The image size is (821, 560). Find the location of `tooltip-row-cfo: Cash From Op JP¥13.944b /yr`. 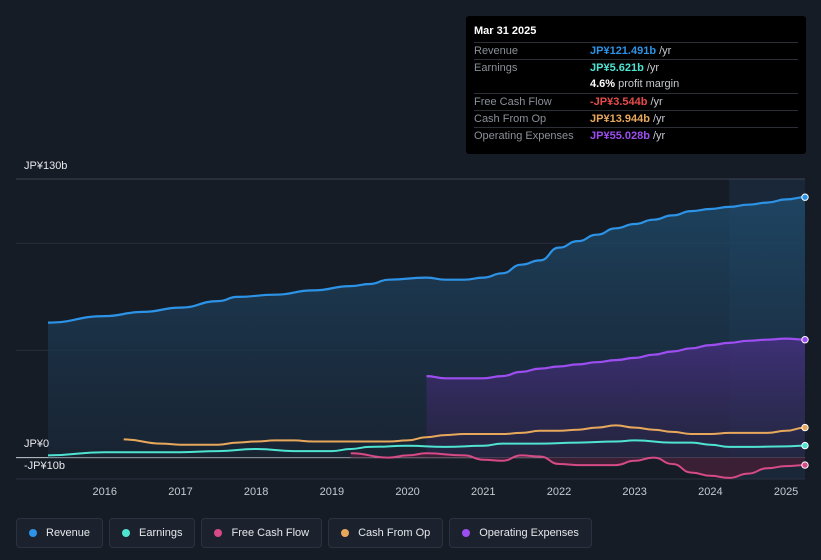

tooltip-row-cfo: Cash From Op JP¥13.944b /yr is located at coordinates (636, 118).